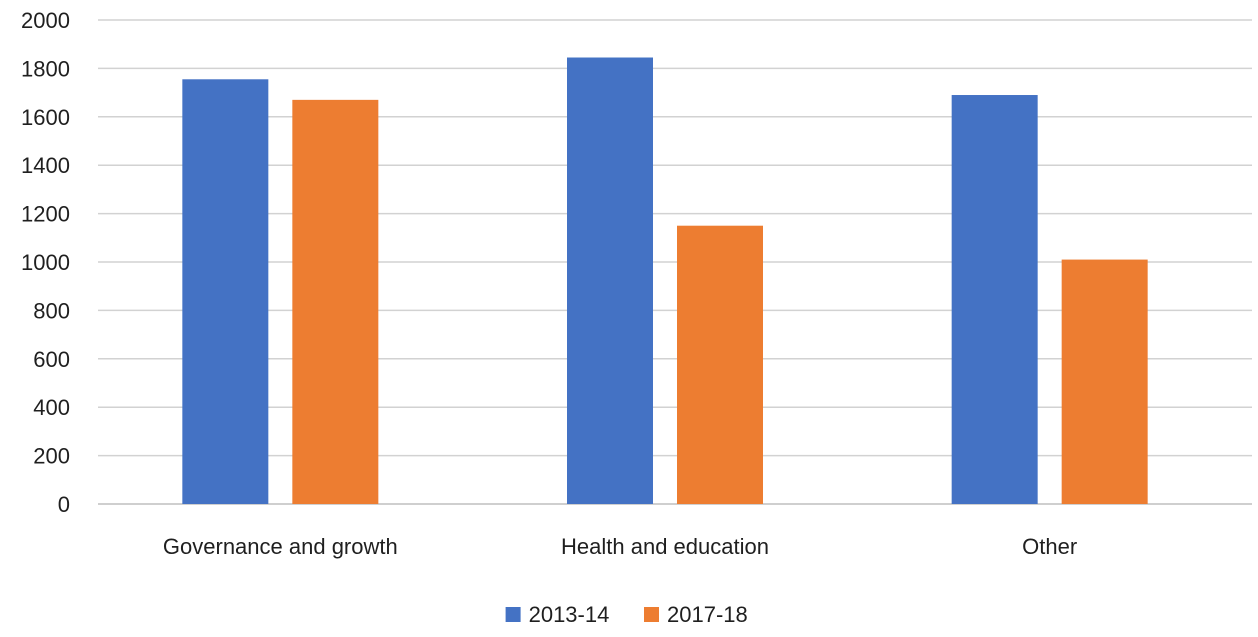 The height and width of the screenshot is (637, 1258). Describe the element at coordinates (569, 614) in the screenshot. I see `legend-label: 2013-14` at that location.